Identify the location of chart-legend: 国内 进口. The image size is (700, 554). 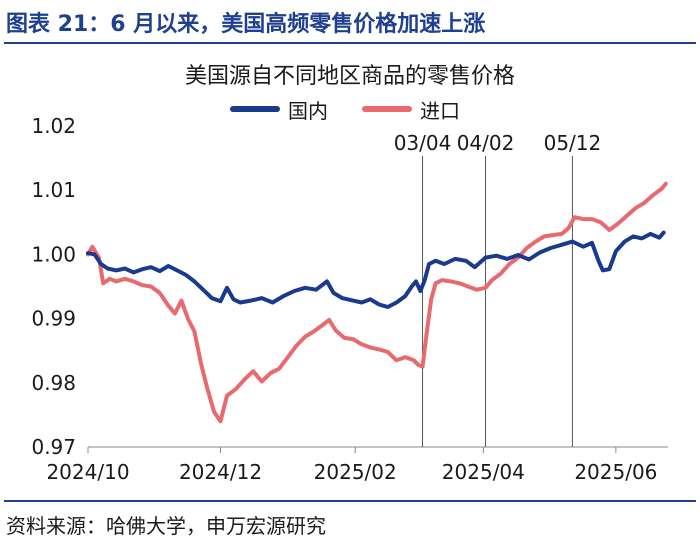
(362, 109).